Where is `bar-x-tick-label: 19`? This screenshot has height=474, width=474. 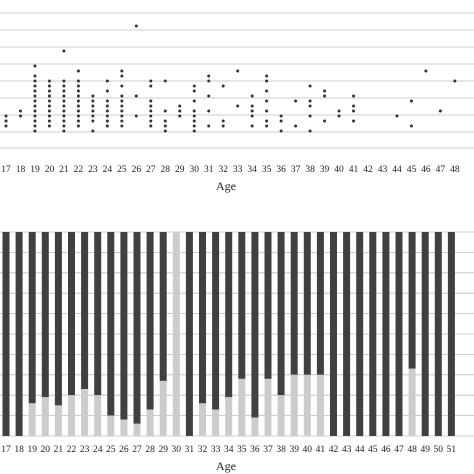 bar-x-tick-label: 19 is located at coordinates (32, 450).